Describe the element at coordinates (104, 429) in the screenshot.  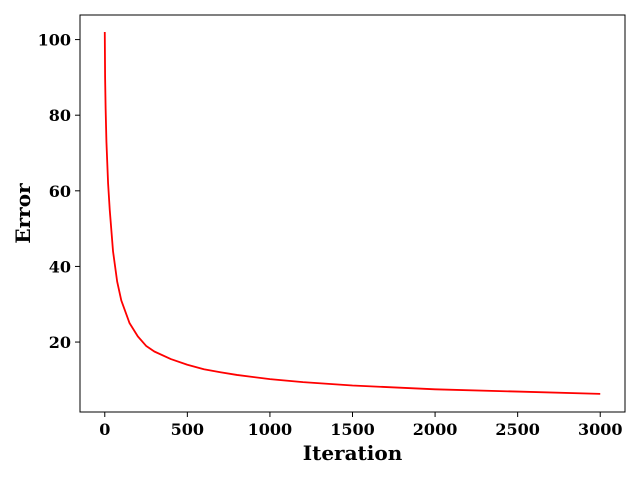
I see `x-tick-label: 0` at that location.